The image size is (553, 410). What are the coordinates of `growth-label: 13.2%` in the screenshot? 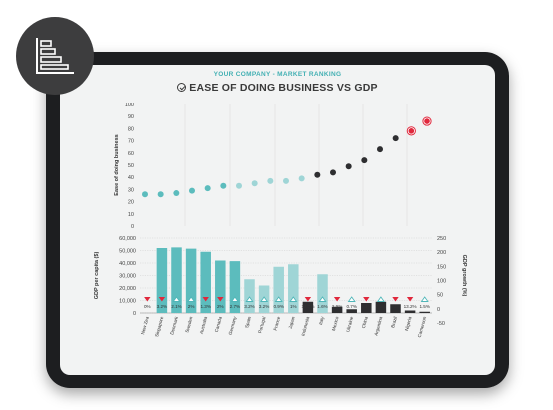 It's located at (410, 306).